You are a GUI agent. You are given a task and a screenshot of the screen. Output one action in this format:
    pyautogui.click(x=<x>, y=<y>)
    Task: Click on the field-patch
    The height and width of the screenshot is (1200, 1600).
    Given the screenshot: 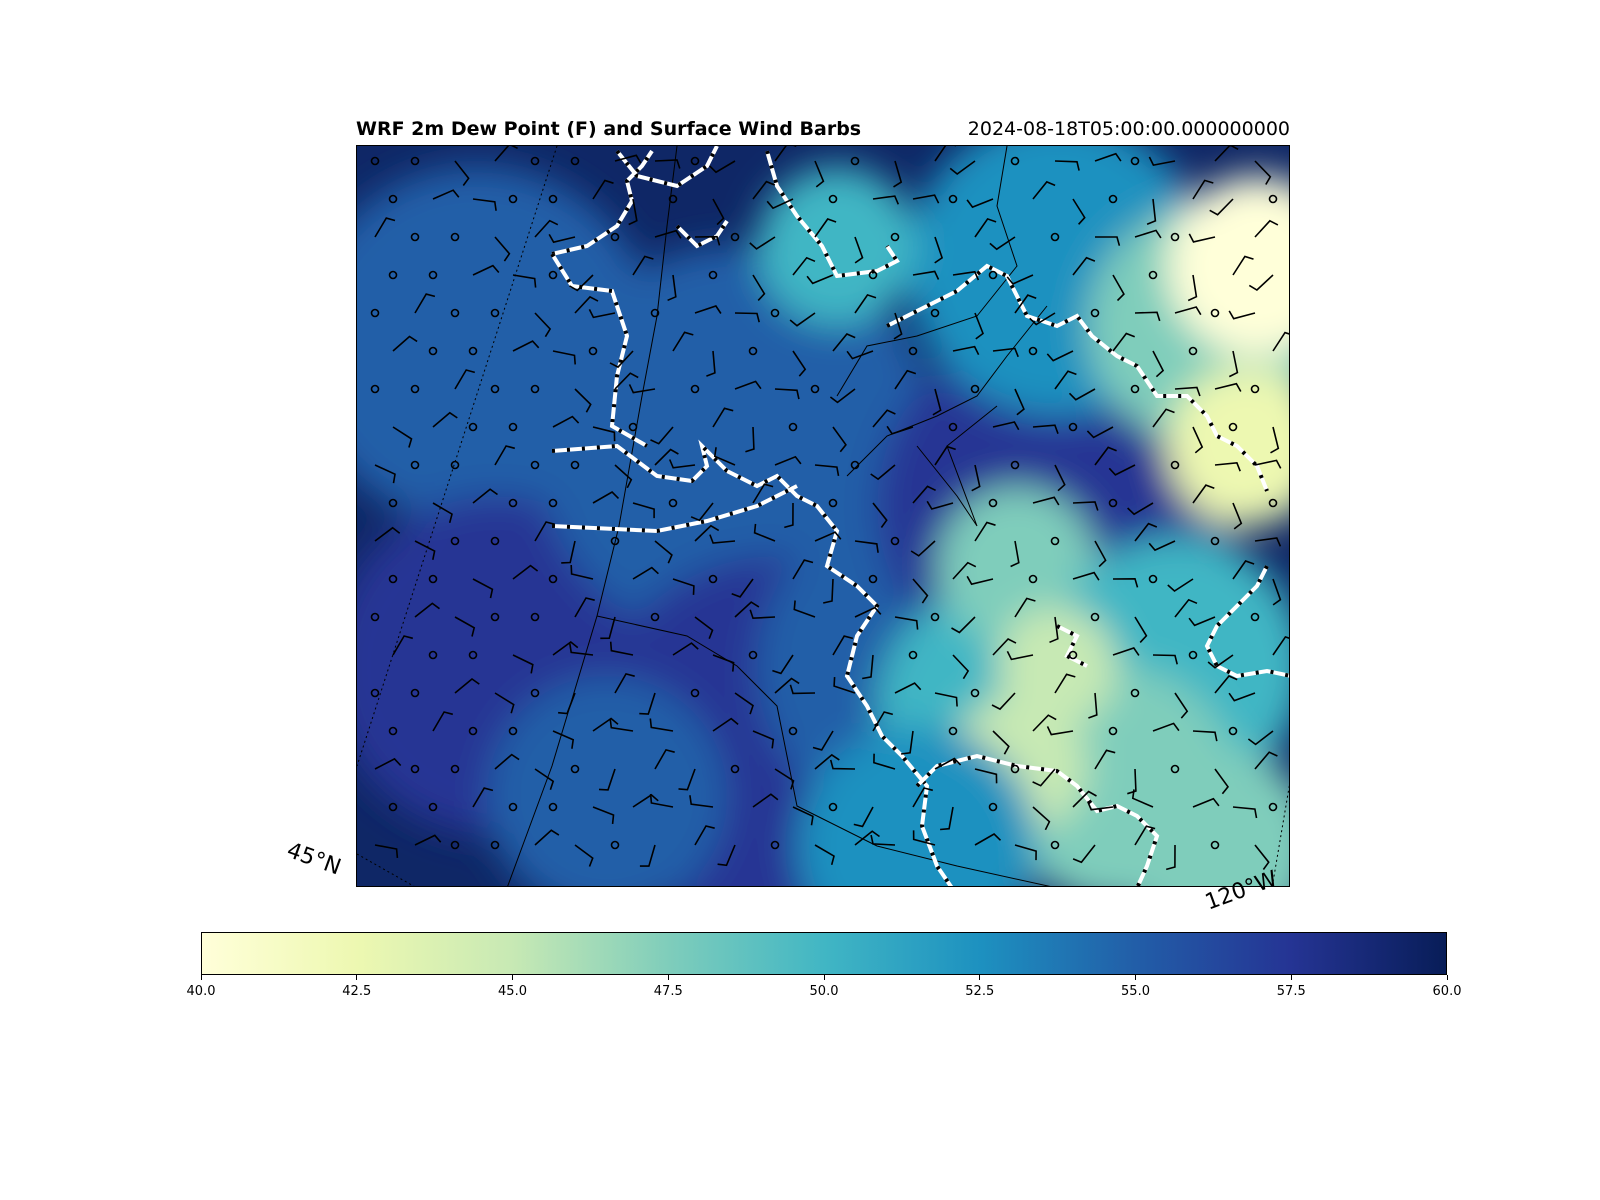 What is the action you would take?
    pyautogui.click(x=917, y=806)
    